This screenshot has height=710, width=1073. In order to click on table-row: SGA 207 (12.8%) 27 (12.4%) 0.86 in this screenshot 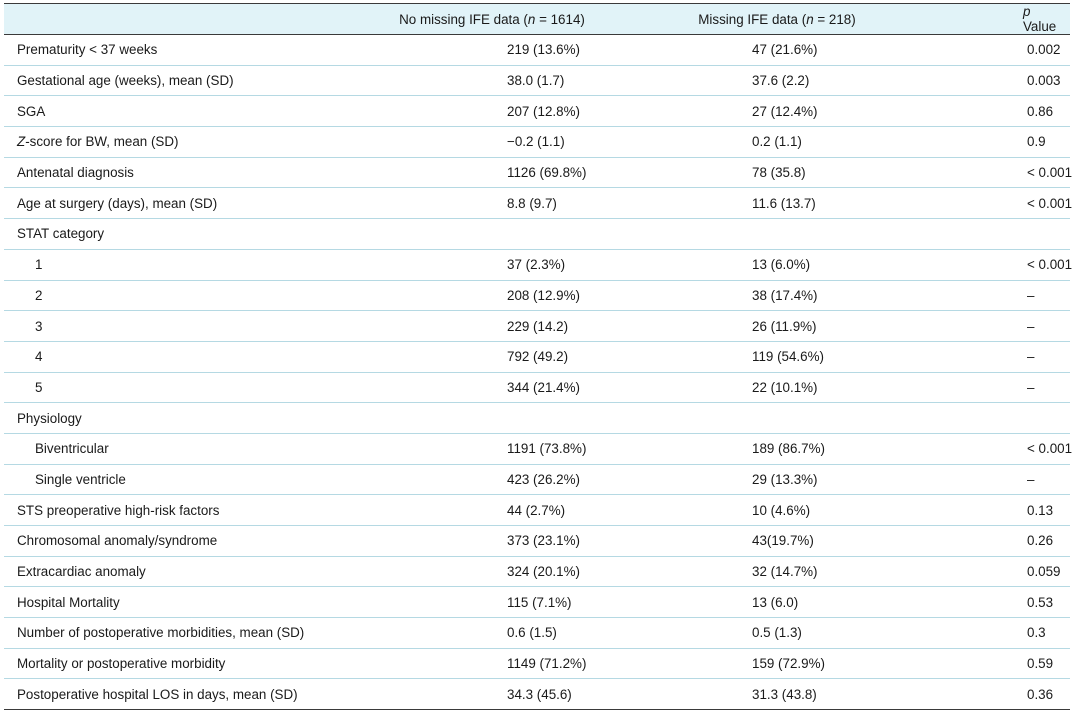, I will do `click(537, 111)`.